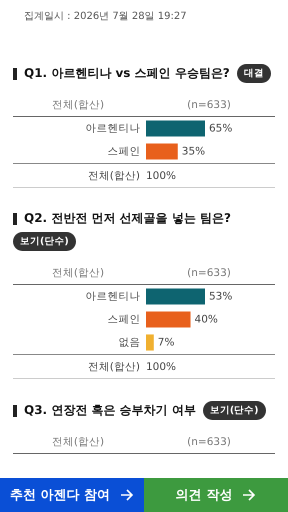 The width and height of the screenshot is (288, 512). I want to click on data-label: 53%, so click(220, 296).